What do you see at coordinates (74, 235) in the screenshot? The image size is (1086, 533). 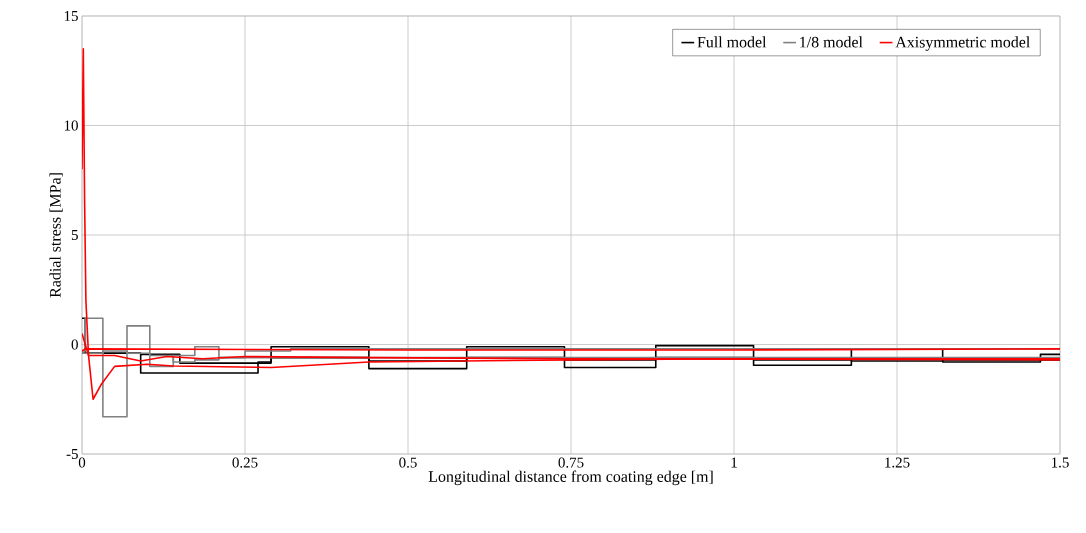 I see `y-tick-label: 5` at bounding box center [74, 235].